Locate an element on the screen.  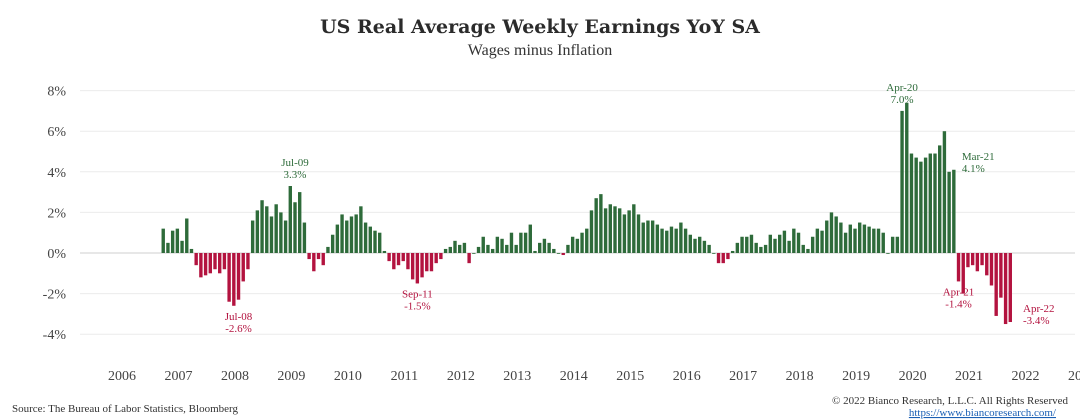
website-link: https://www.biancoresearch.com/ is located at coordinates (983, 413).